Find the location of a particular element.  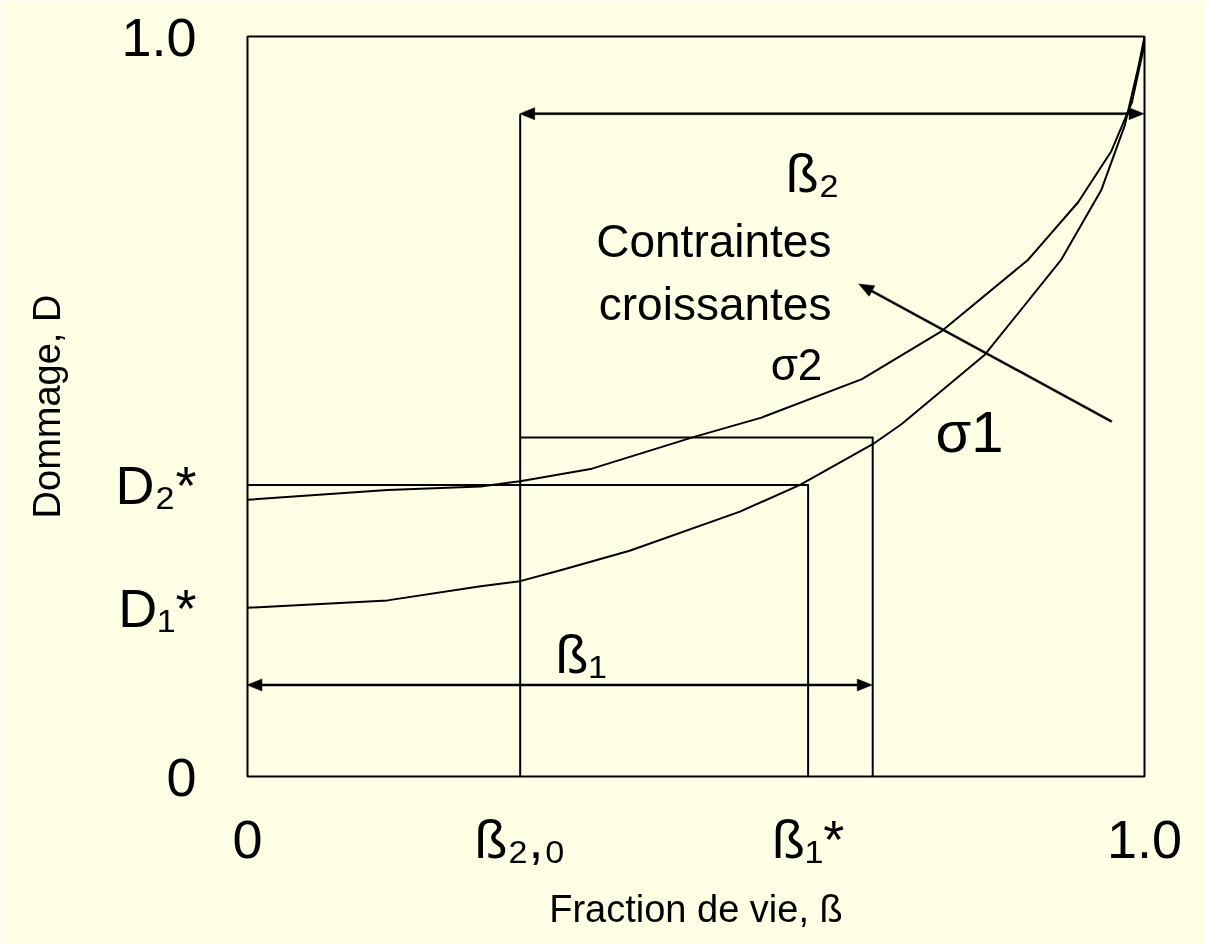

y-axis-title: Dommage, D is located at coordinates (46, 406).